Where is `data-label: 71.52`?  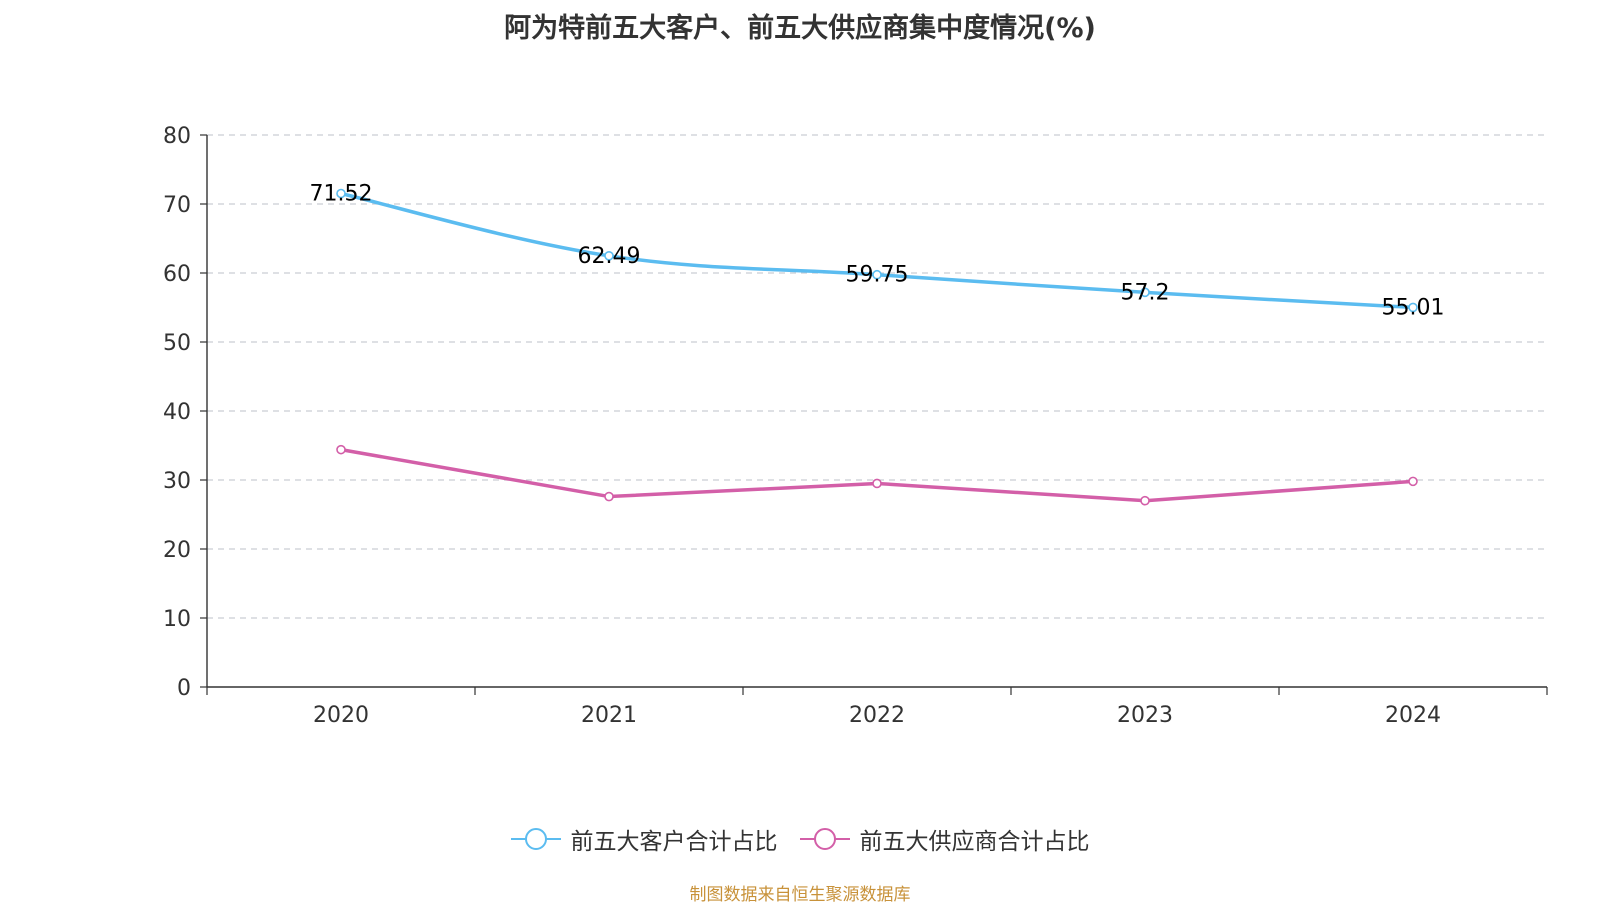
data-label: 71.52 is located at coordinates (341, 194).